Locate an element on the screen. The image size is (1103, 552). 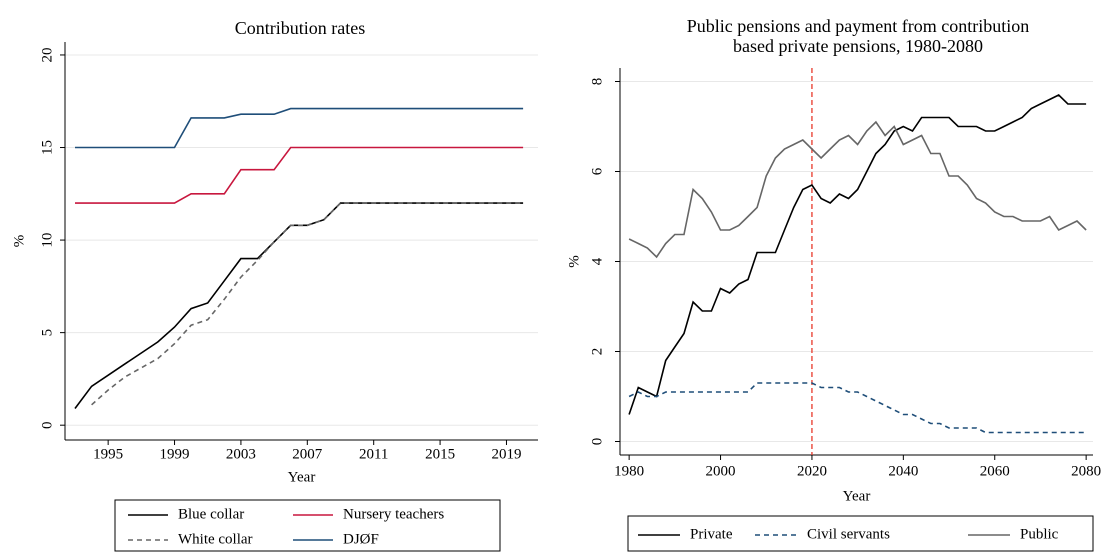
x-tick-label: 1999 is located at coordinates (175, 454).